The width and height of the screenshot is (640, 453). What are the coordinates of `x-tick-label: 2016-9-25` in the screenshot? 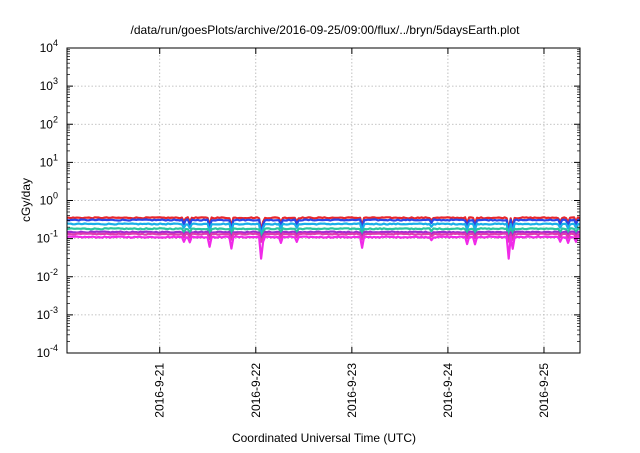 It's located at (544, 390).